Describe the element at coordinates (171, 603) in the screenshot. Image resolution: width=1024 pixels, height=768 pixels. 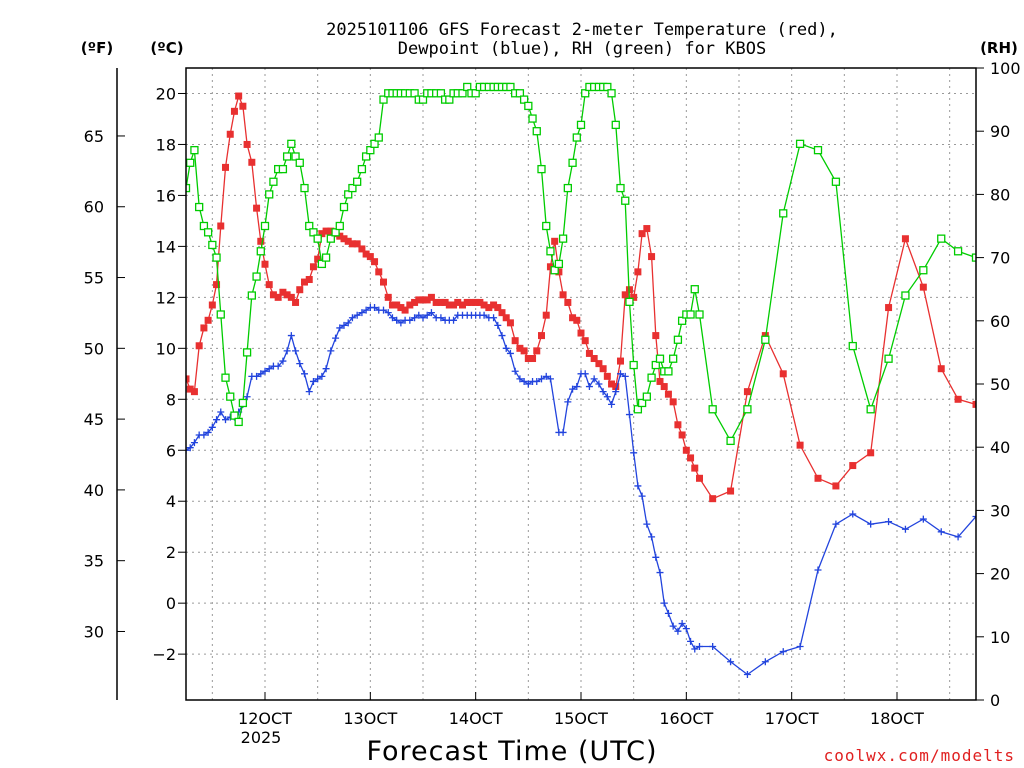
I see `celsius-tick-label: 0` at that location.